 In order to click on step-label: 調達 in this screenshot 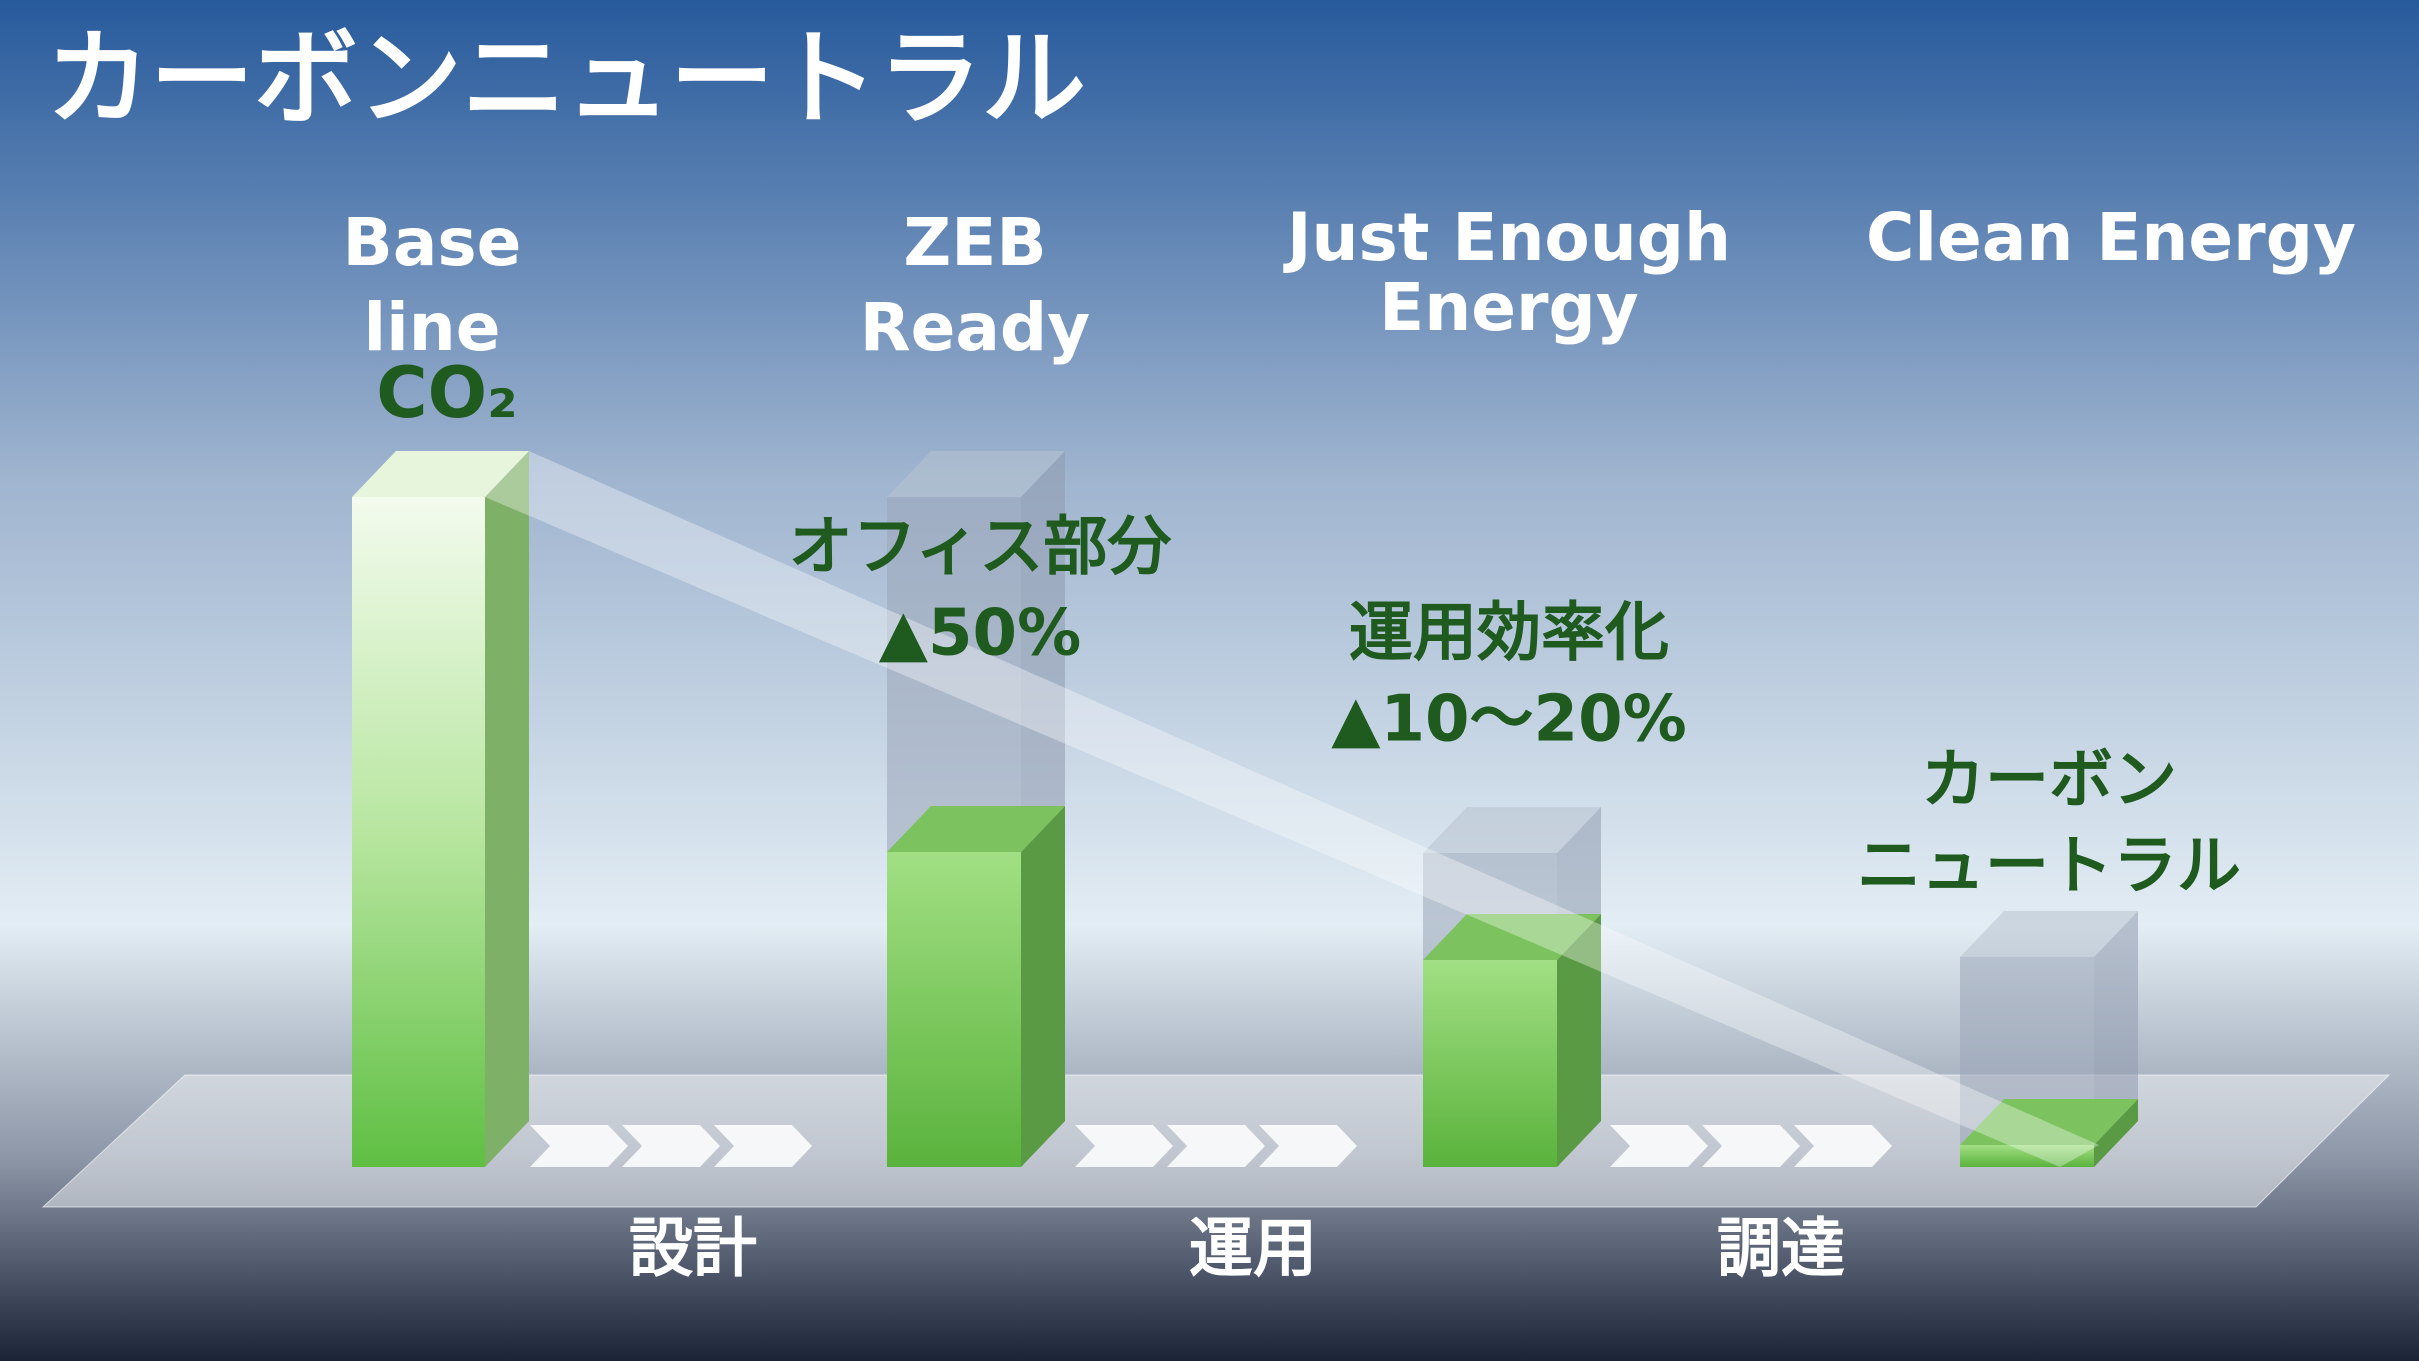, I will do `click(1781, 1250)`.